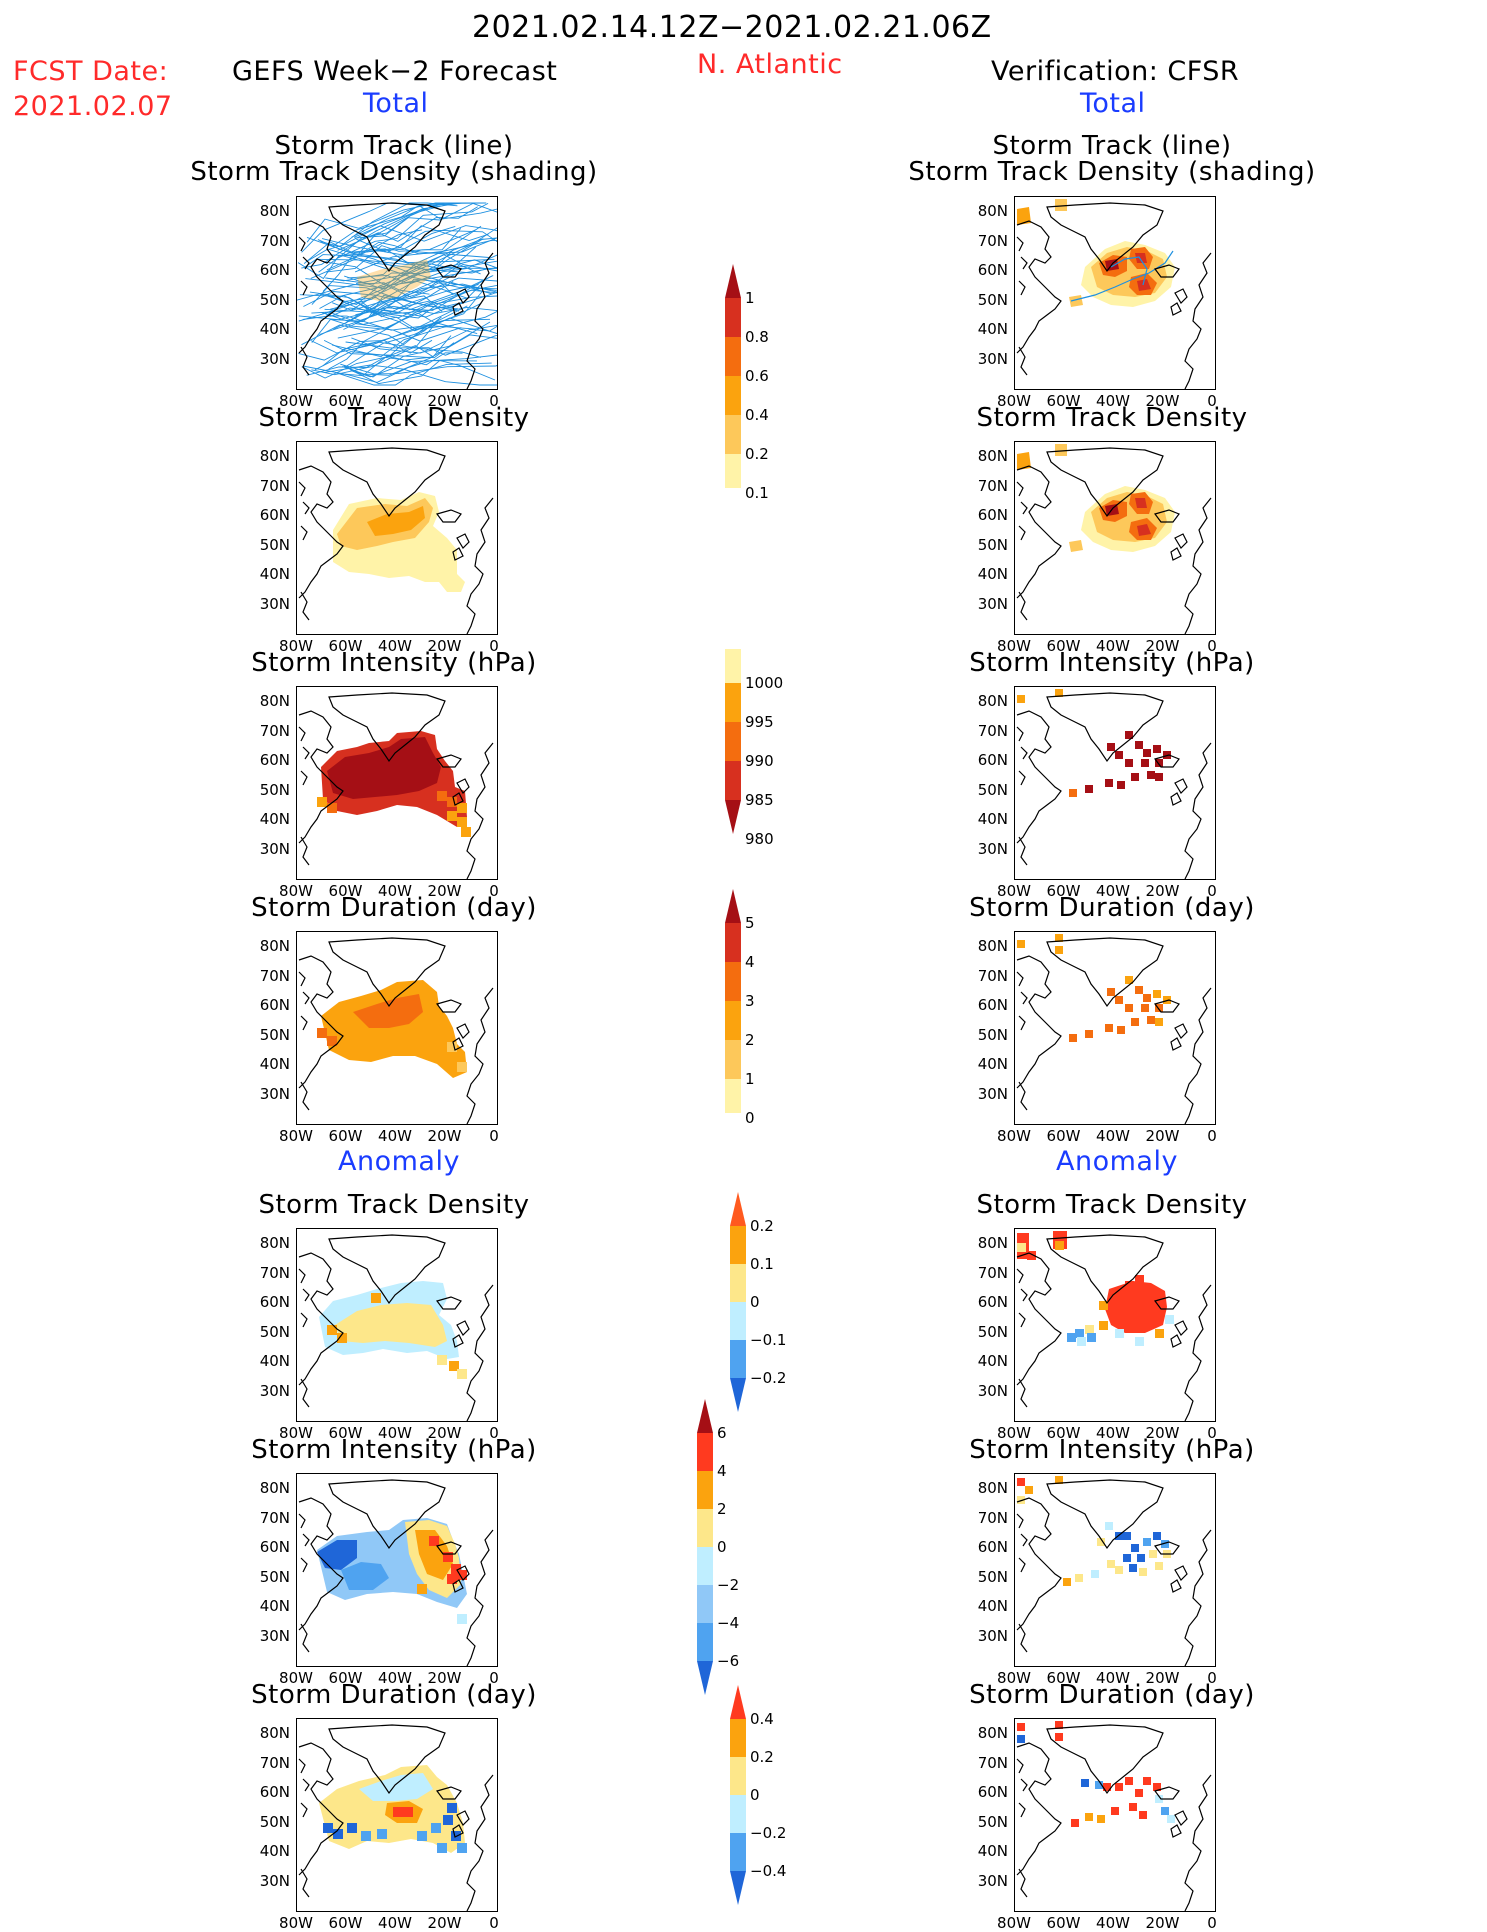 This screenshot has width=1487, height=1932. What do you see at coordinates (762, 1226) in the screenshot?
I see `colorbar-label: 0.2` at bounding box center [762, 1226].